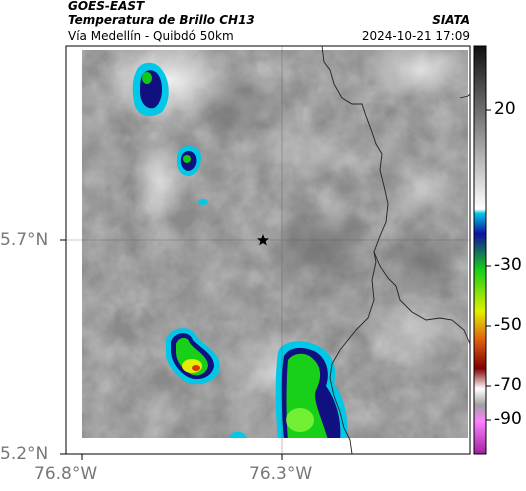 The width and height of the screenshot is (526, 491). Describe the element at coordinates (415, 36) in the screenshot. I see `datetime-label: 2024-10-21 17:09` at that location.